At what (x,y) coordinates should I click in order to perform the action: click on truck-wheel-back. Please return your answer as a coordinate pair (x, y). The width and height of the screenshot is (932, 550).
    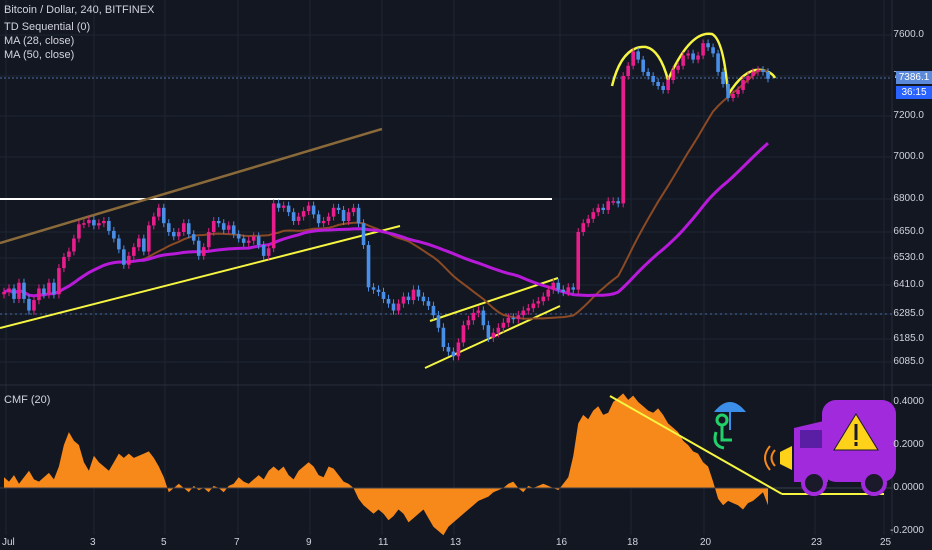
    Looking at the image, I should click on (874, 483).